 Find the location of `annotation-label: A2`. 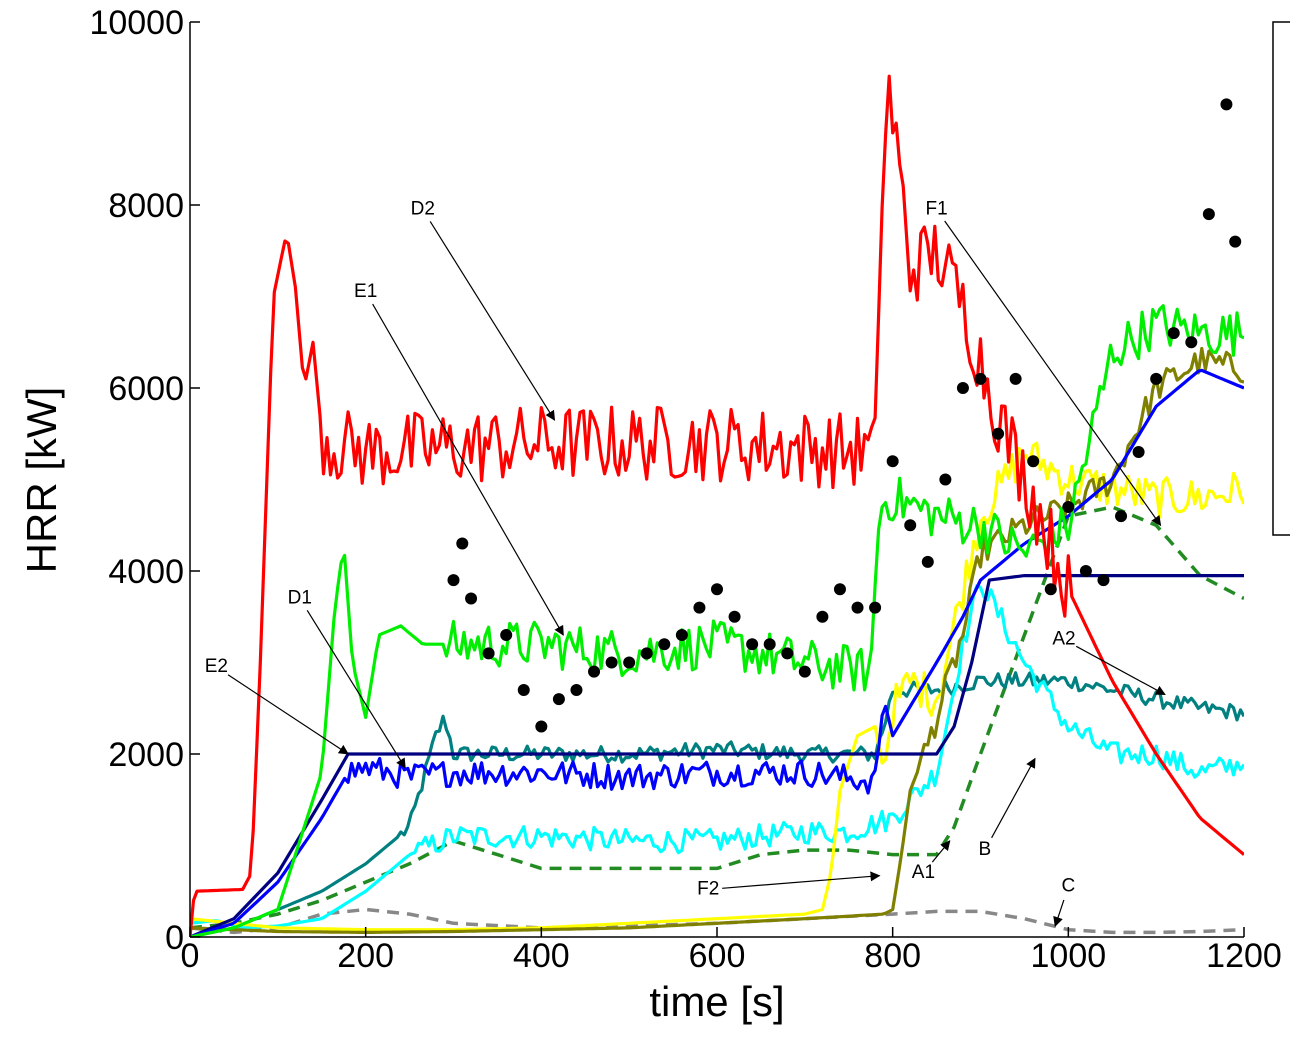

annotation-label: A2 is located at coordinates (1063, 639).